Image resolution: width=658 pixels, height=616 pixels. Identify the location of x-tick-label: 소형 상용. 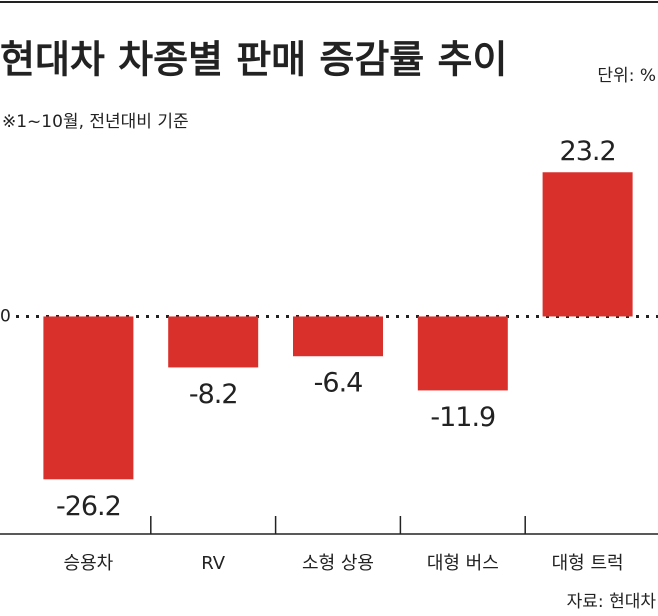
(338, 563).